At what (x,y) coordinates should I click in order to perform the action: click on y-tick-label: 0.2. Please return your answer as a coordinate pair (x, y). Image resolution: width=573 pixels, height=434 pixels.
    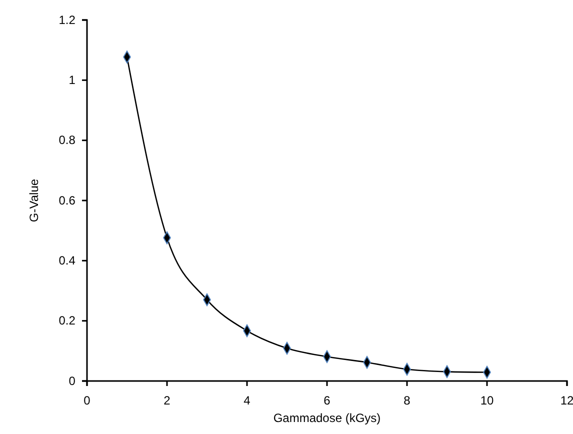
    Looking at the image, I should click on (67, 321).